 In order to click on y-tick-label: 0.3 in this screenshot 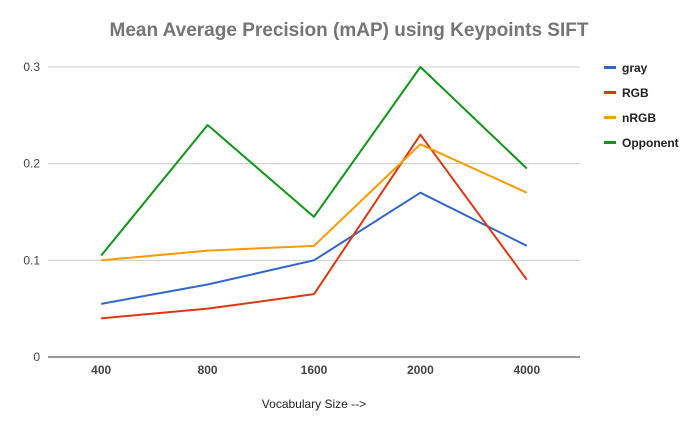, I will do `click(31, 67)`.